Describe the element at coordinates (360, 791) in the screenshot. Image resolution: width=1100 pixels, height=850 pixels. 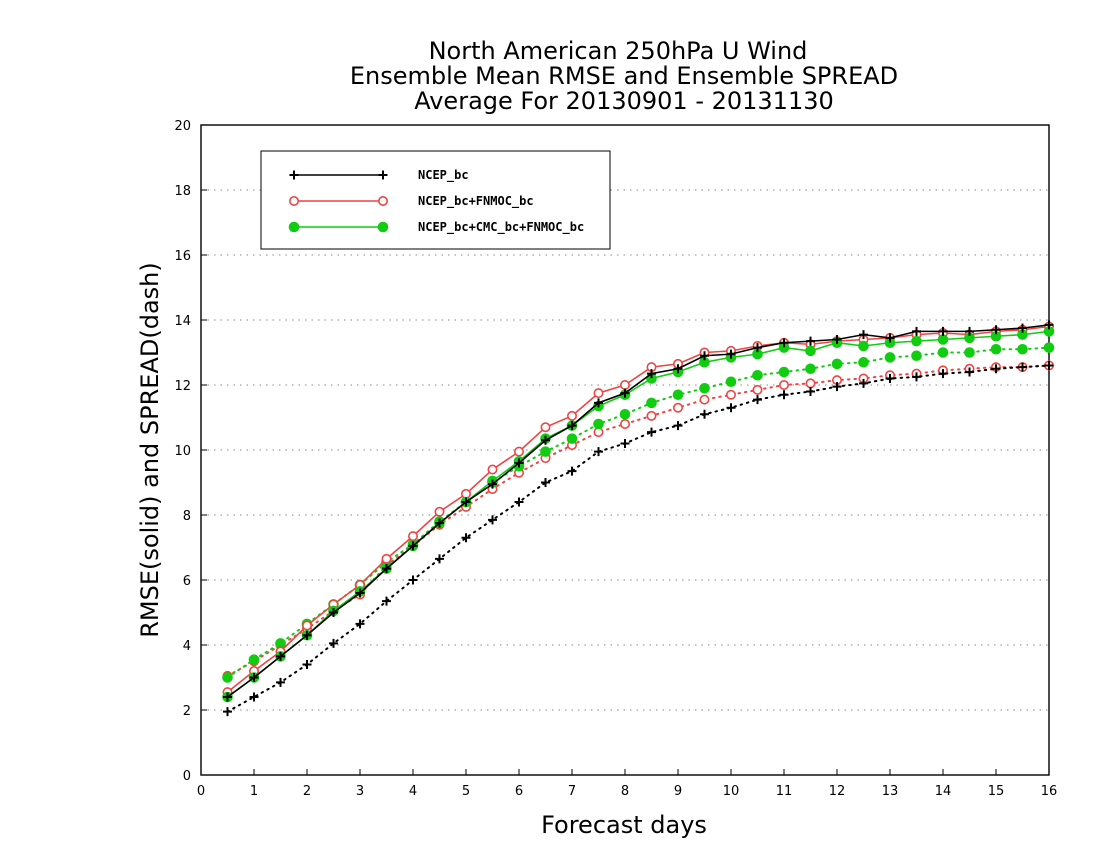
I see `x-tick-label: 3` at that location.